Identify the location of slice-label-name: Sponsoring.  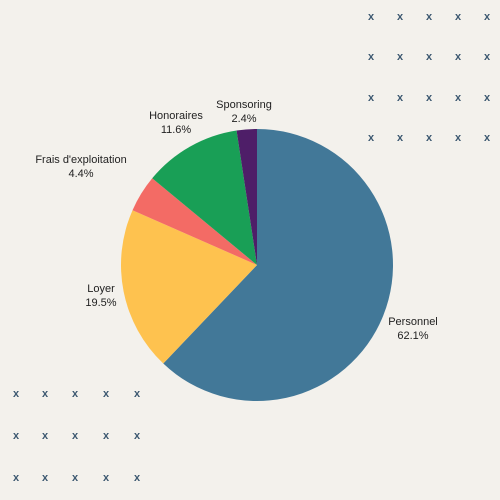
(244, 105).